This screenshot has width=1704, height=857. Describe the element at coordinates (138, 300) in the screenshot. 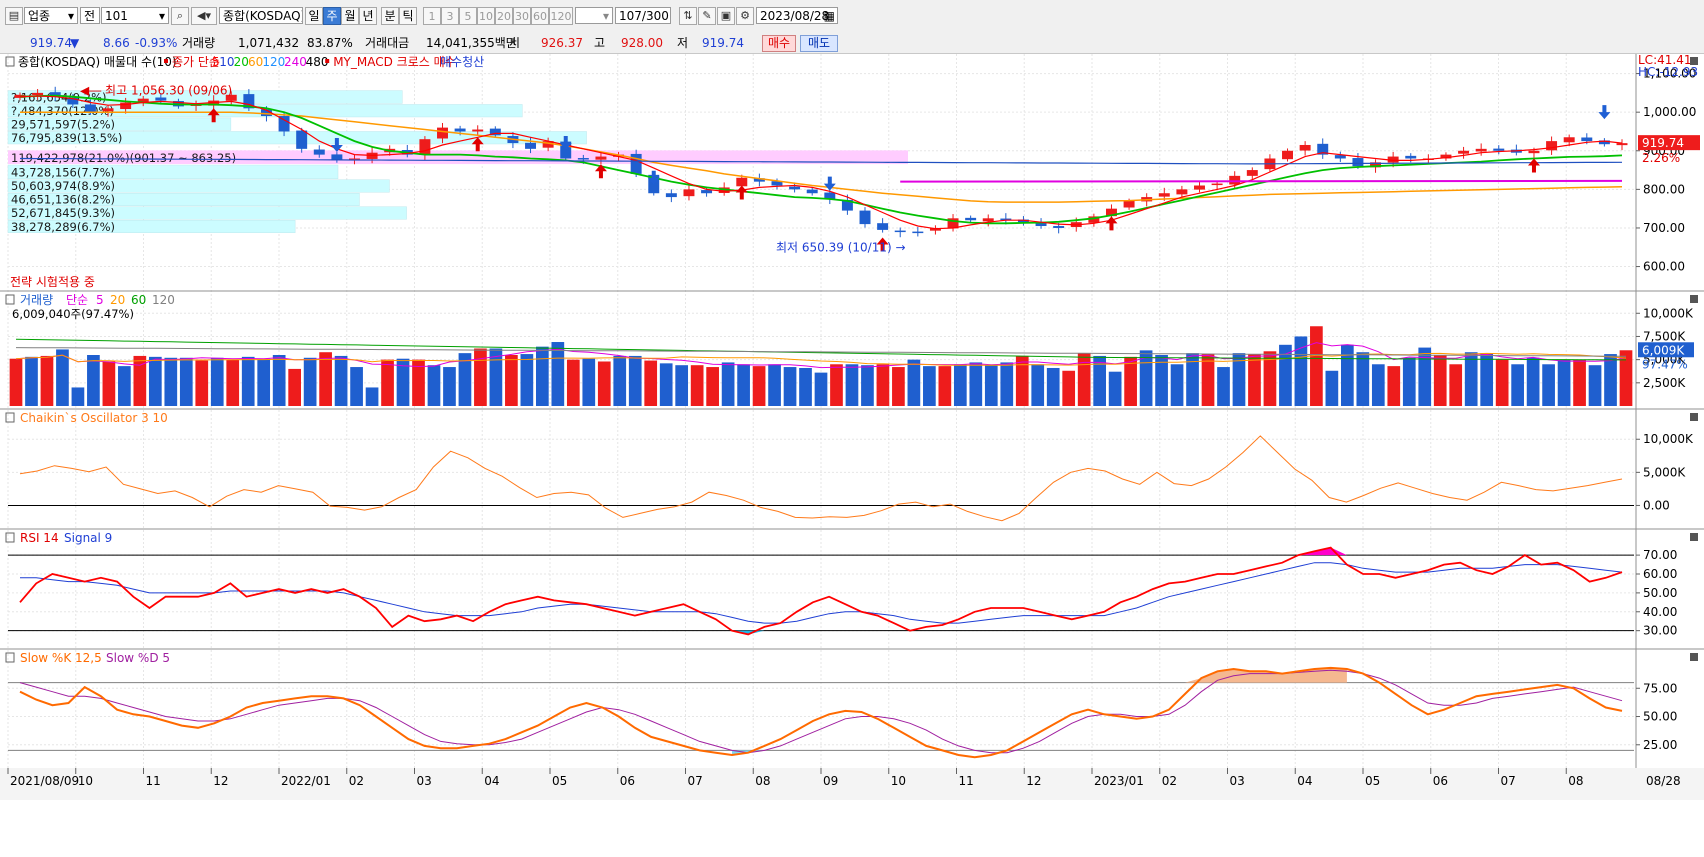

I see `volume-legend-period: 60` at that location.